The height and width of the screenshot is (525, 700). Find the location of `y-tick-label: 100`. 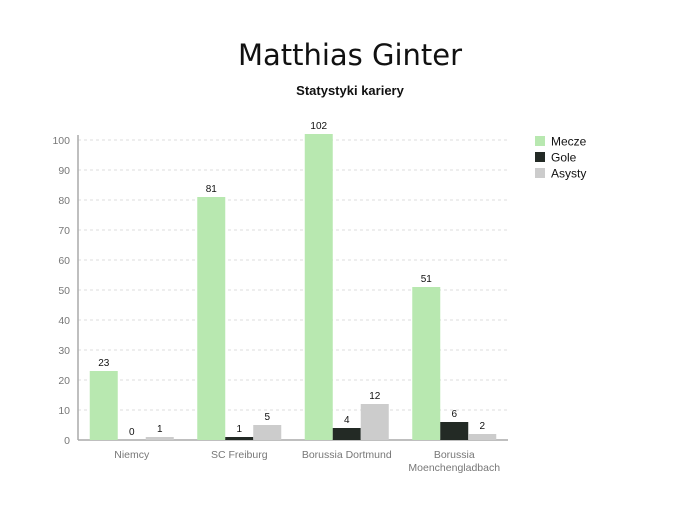

y-tick-label: 100 is located at coordinates (61, 141).